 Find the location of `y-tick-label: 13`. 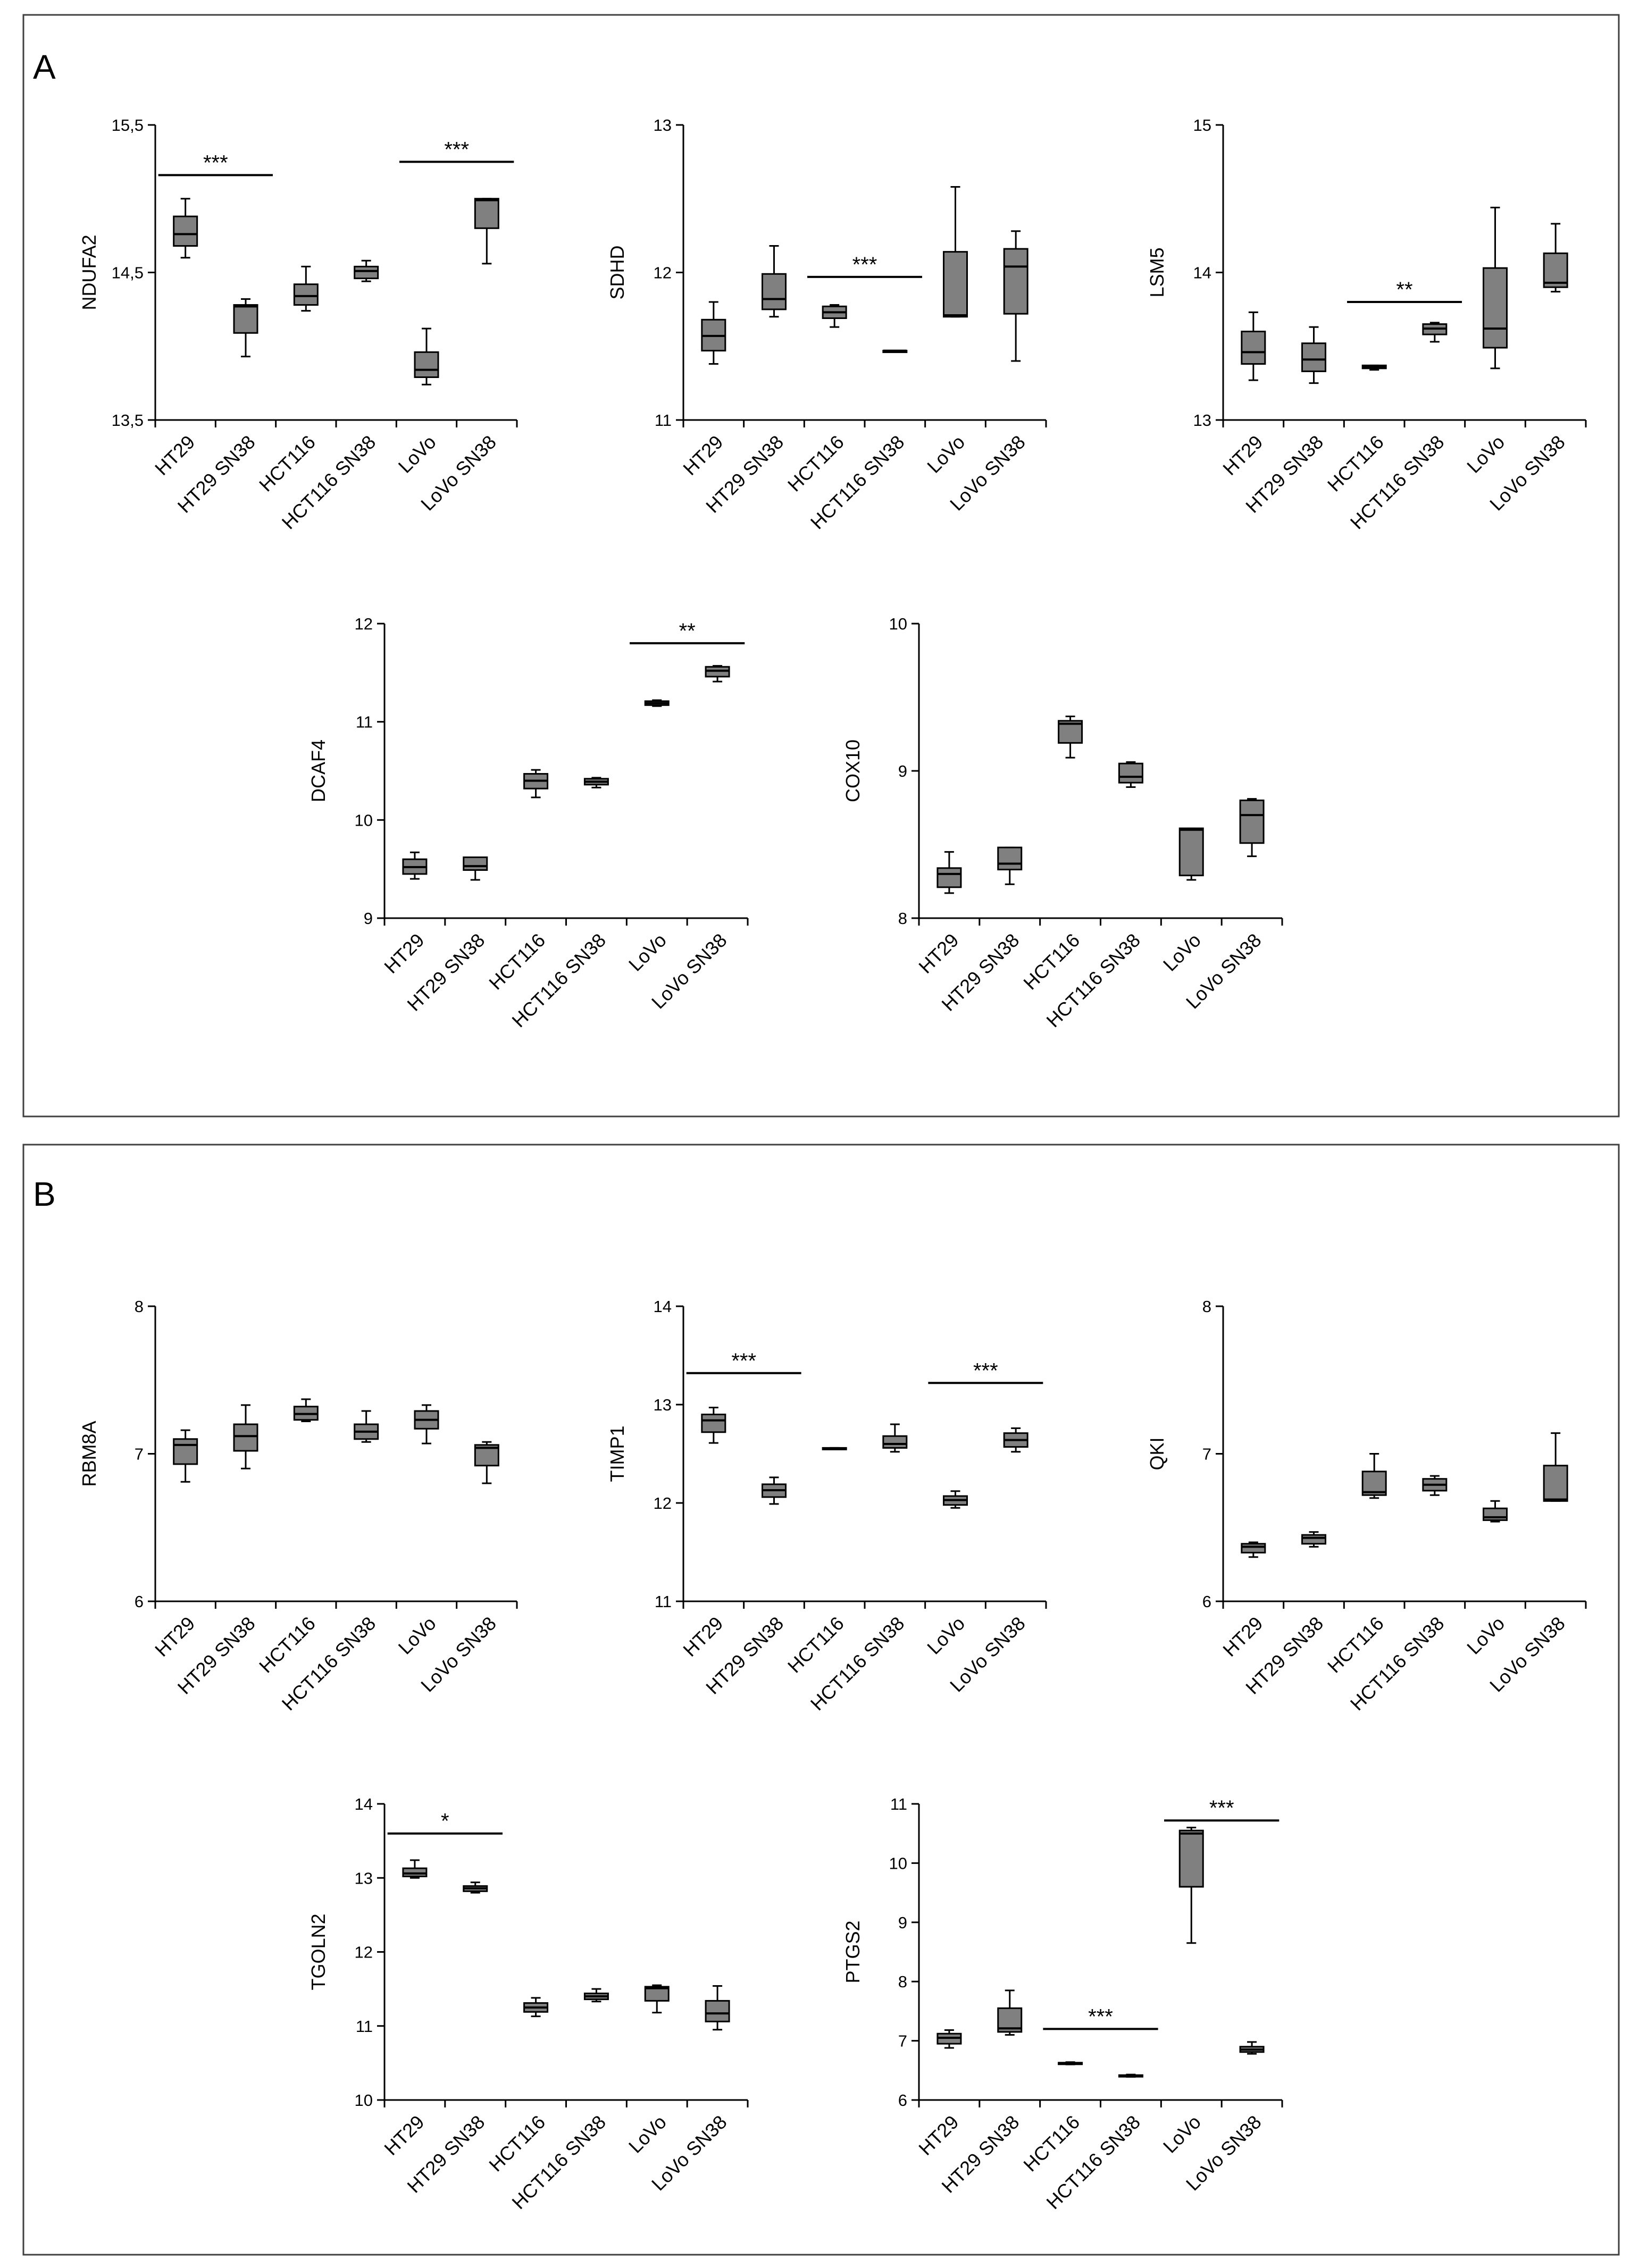

y-tick-label: 13 is located at coordinates (1202, 420).